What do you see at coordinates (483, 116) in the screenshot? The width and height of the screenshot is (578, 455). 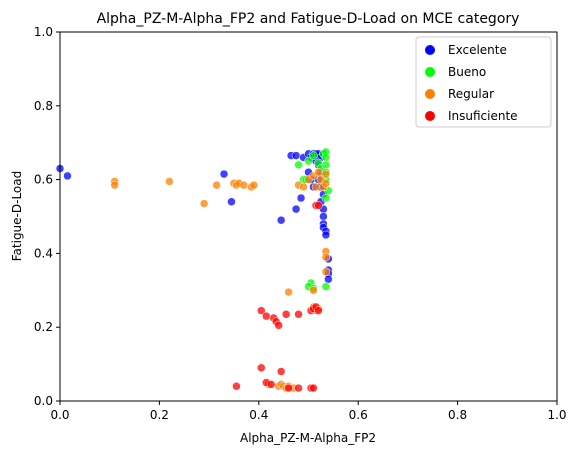 I see `legend-label: Insuficiente` at bounding box center [483, 116].